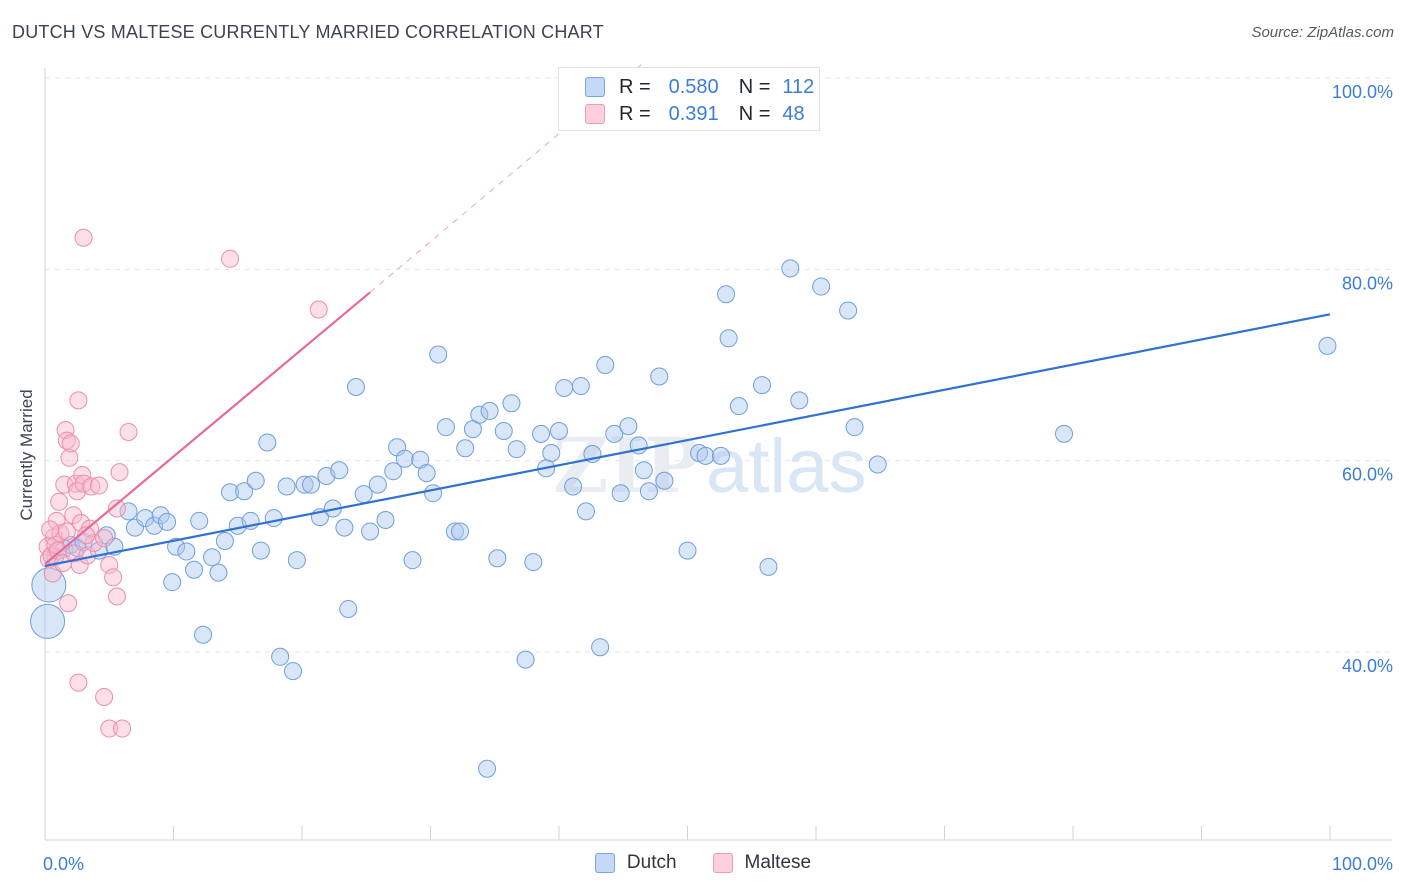 This screenshot has width=1406, height=892. What do you see at coordinates (26, 455) in the screenshot?
I see `y-axis-label: Currently Married` at bounding box center [26, 455].